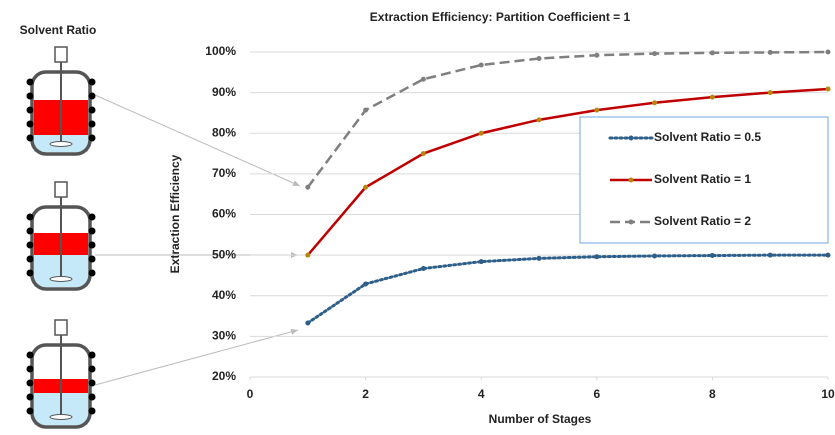 This screenshot has height=435, width=835. I want to click on legend-label: Solvent Ratio = 2, so click(702, 221).